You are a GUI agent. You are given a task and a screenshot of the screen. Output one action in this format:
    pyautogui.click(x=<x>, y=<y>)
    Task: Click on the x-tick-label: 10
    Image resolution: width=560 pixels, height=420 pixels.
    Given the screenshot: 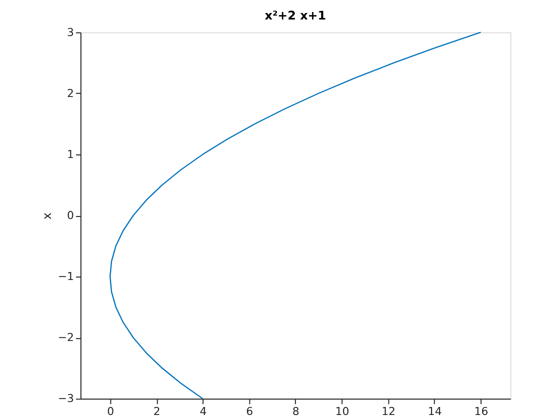 What is the action you would take?
    pyautogui.click(x=342, y=411)
    